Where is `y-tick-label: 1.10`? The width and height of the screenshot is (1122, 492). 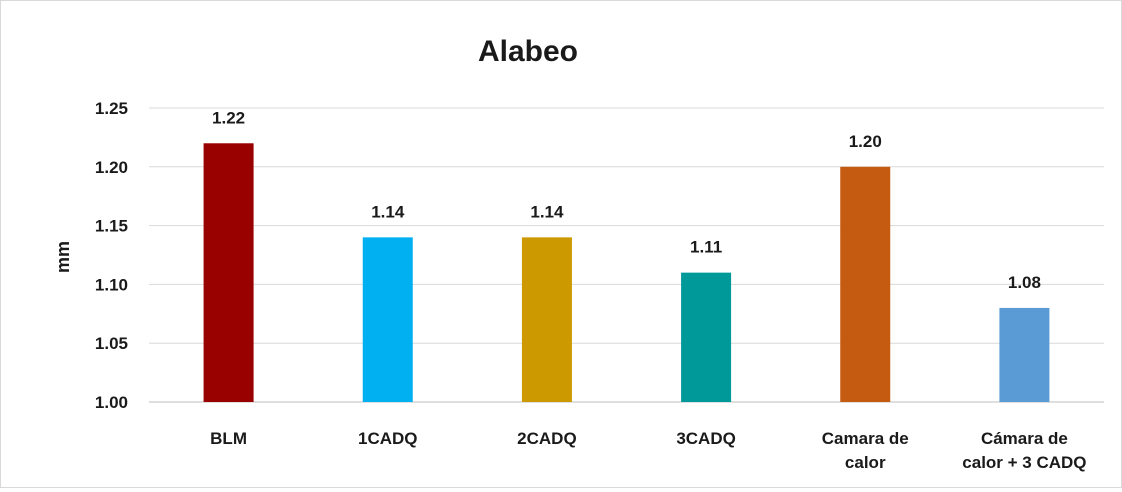
y-tick-label: 1.10 is located at coordinates (111, 284).